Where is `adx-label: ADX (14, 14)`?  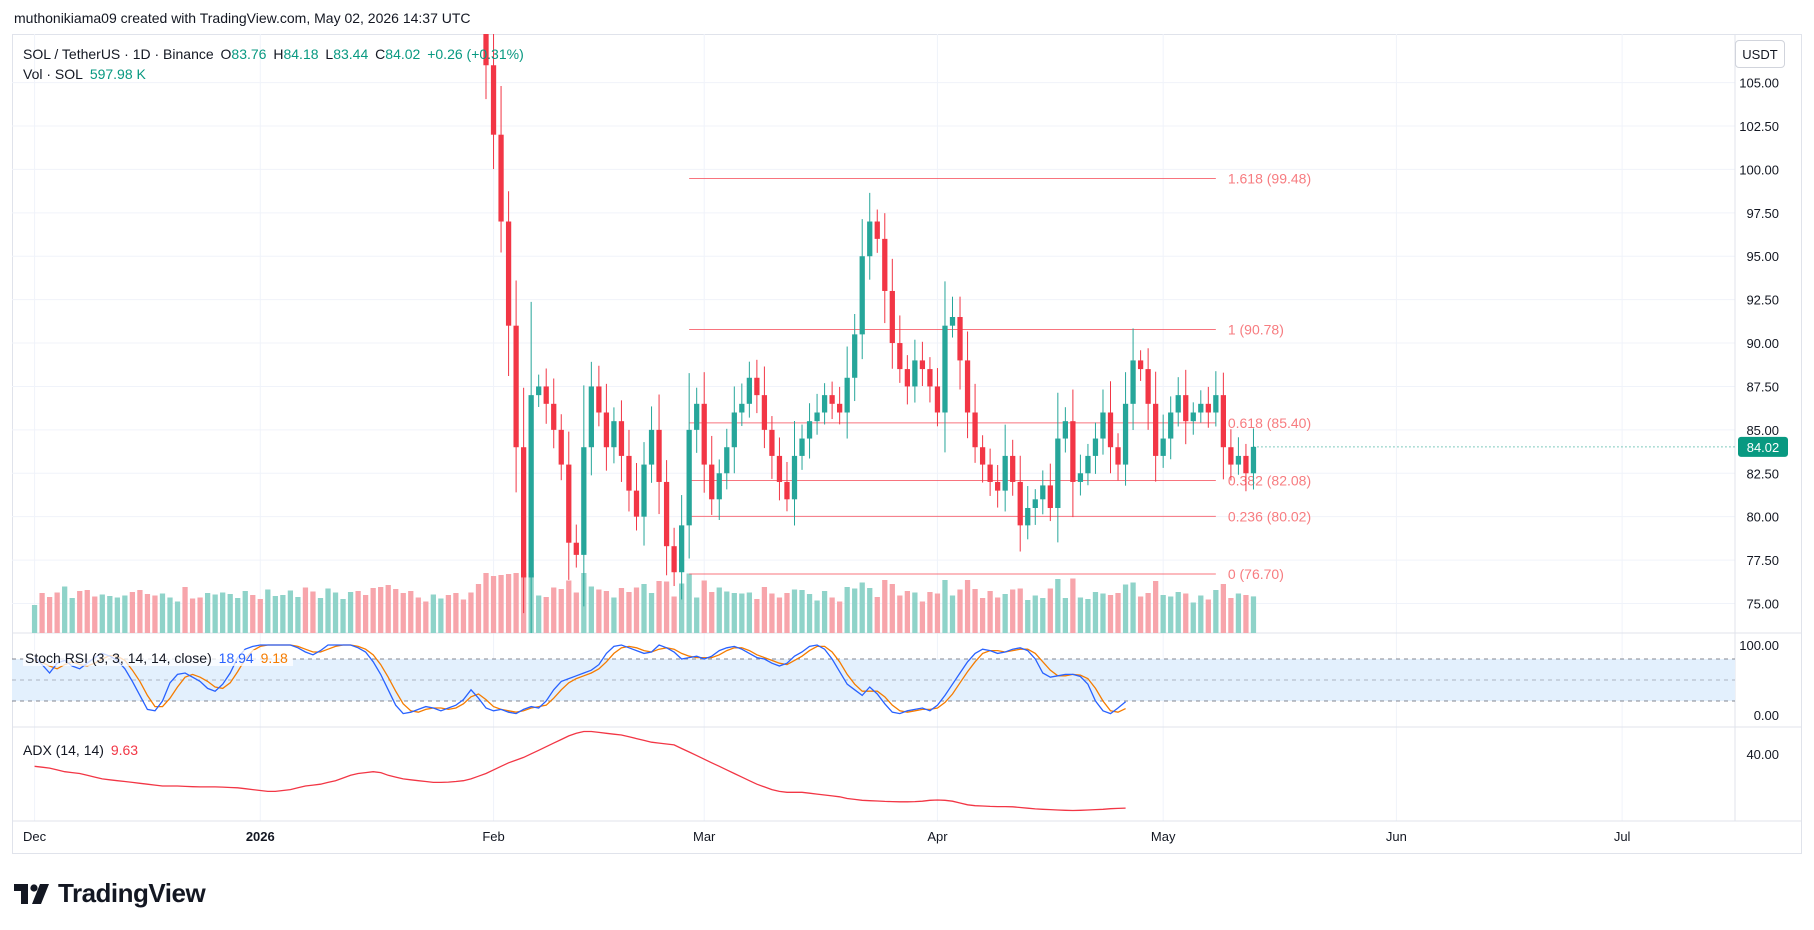
adx-label: ADX (14, 14) is located at coordinates (63, 750).